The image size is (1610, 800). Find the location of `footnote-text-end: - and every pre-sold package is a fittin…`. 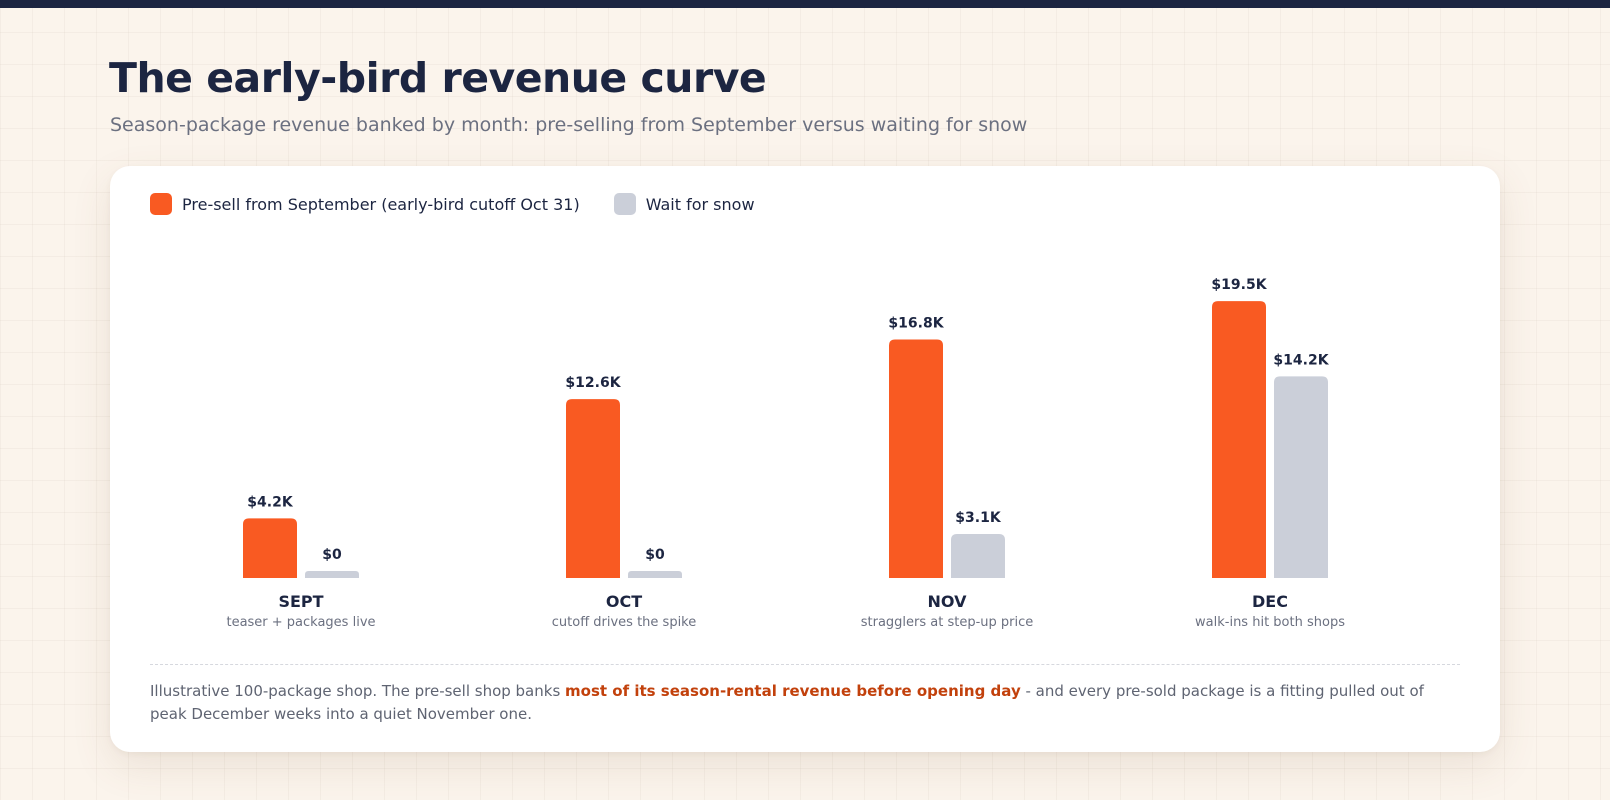

footnote-text-end: - and every pre-sold package is a fittin… is located at coordinates (787, 702).